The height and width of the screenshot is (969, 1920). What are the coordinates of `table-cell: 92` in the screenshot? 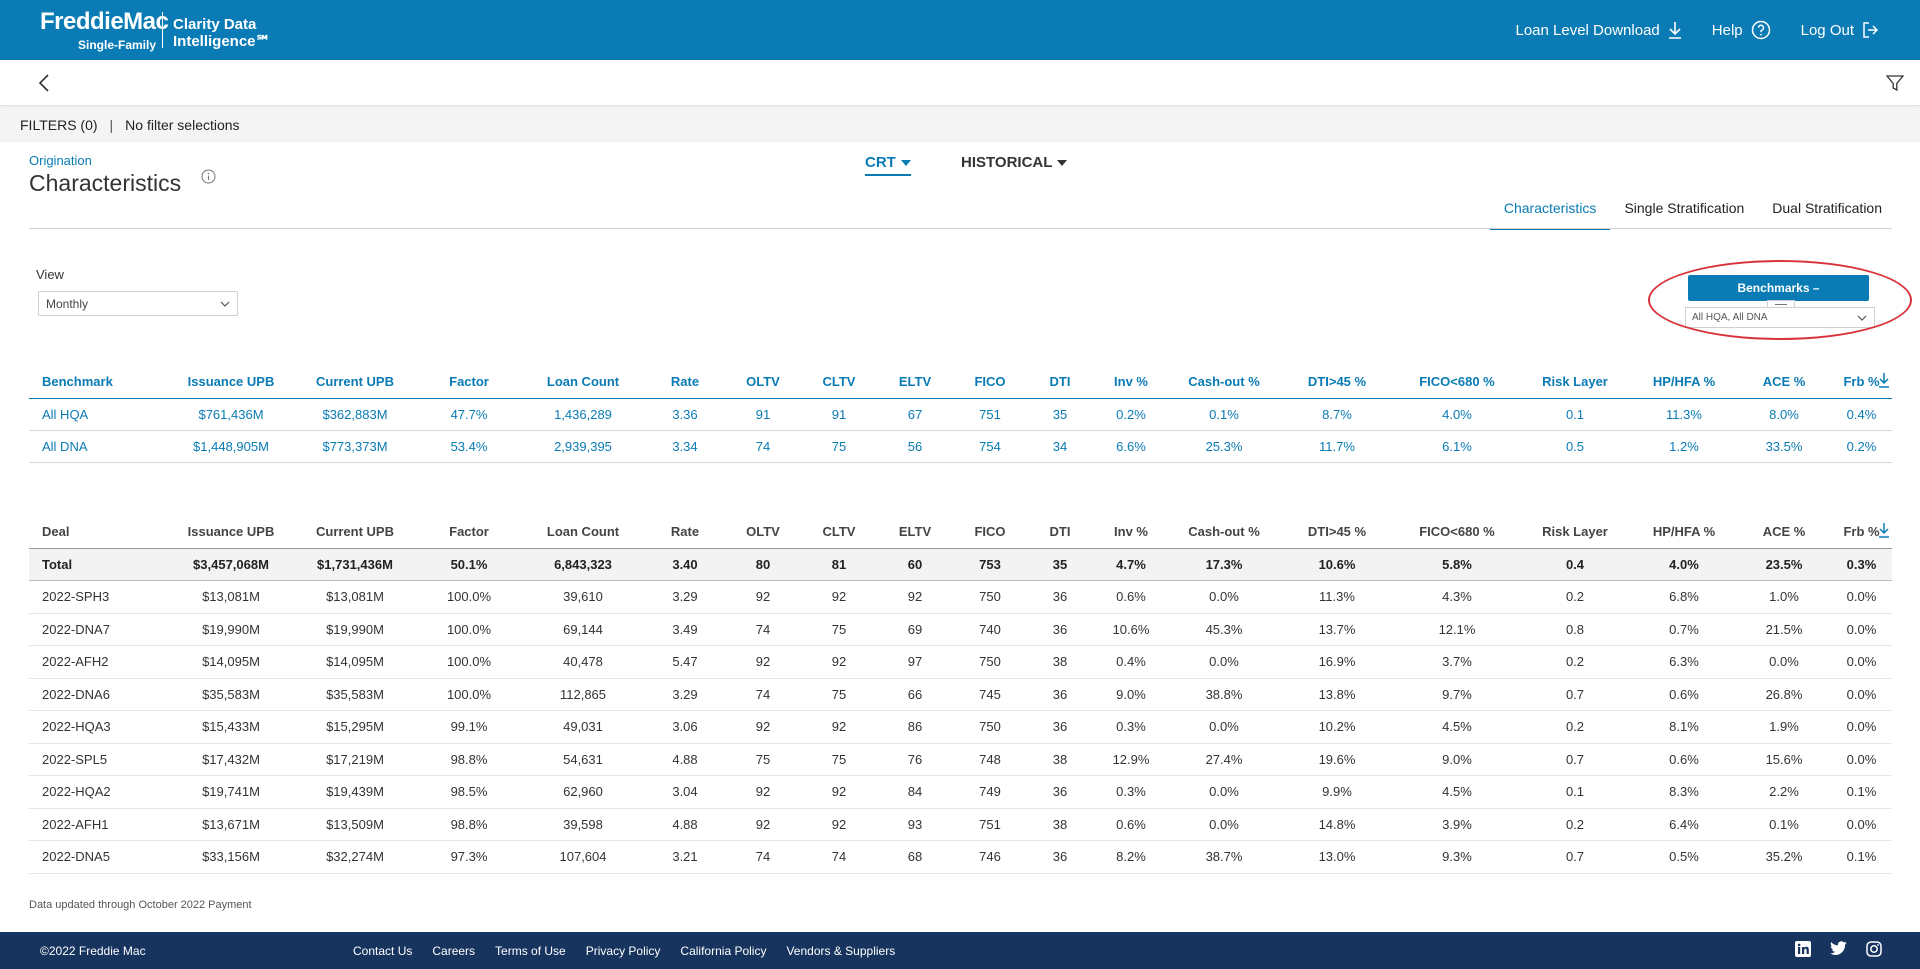 It's located at (839, 597).